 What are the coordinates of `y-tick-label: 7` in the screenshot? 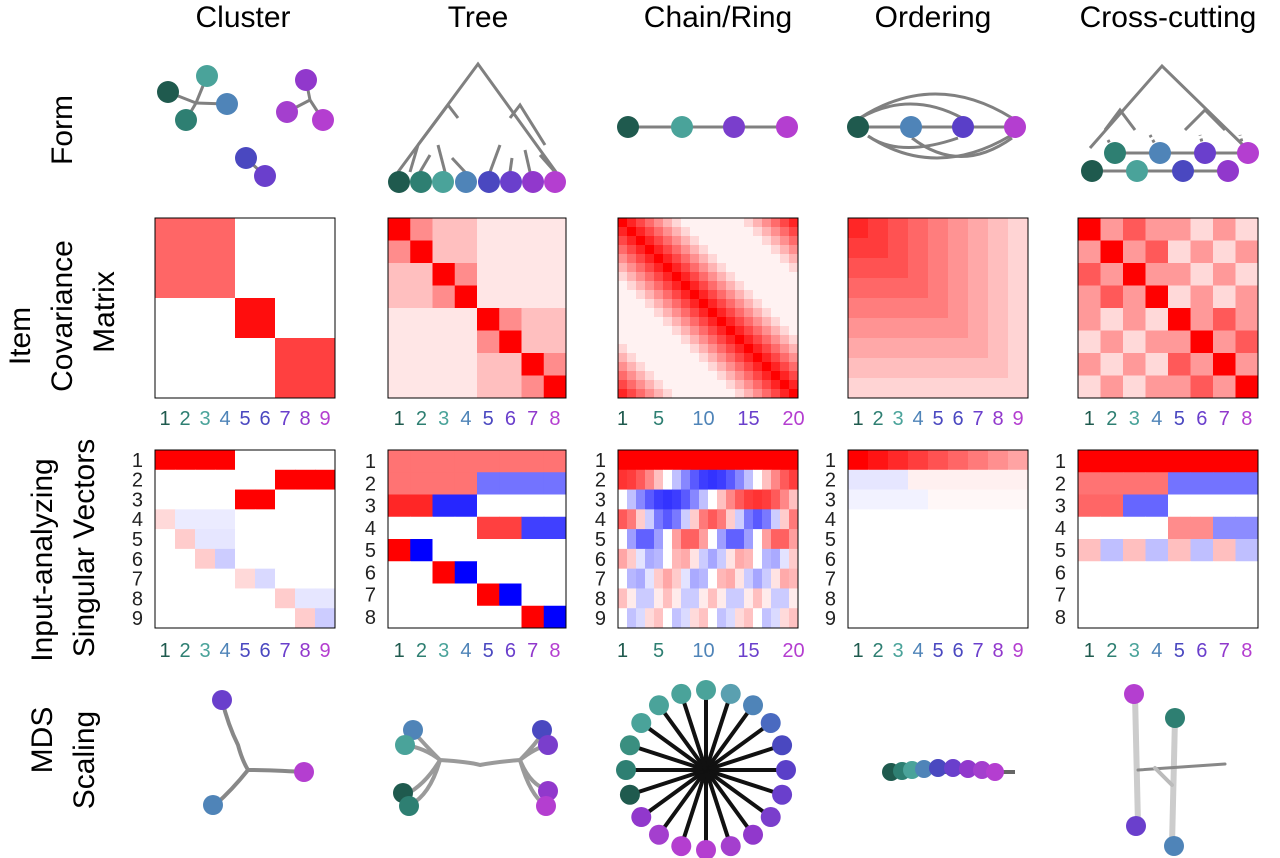 It's located at (137, 580).